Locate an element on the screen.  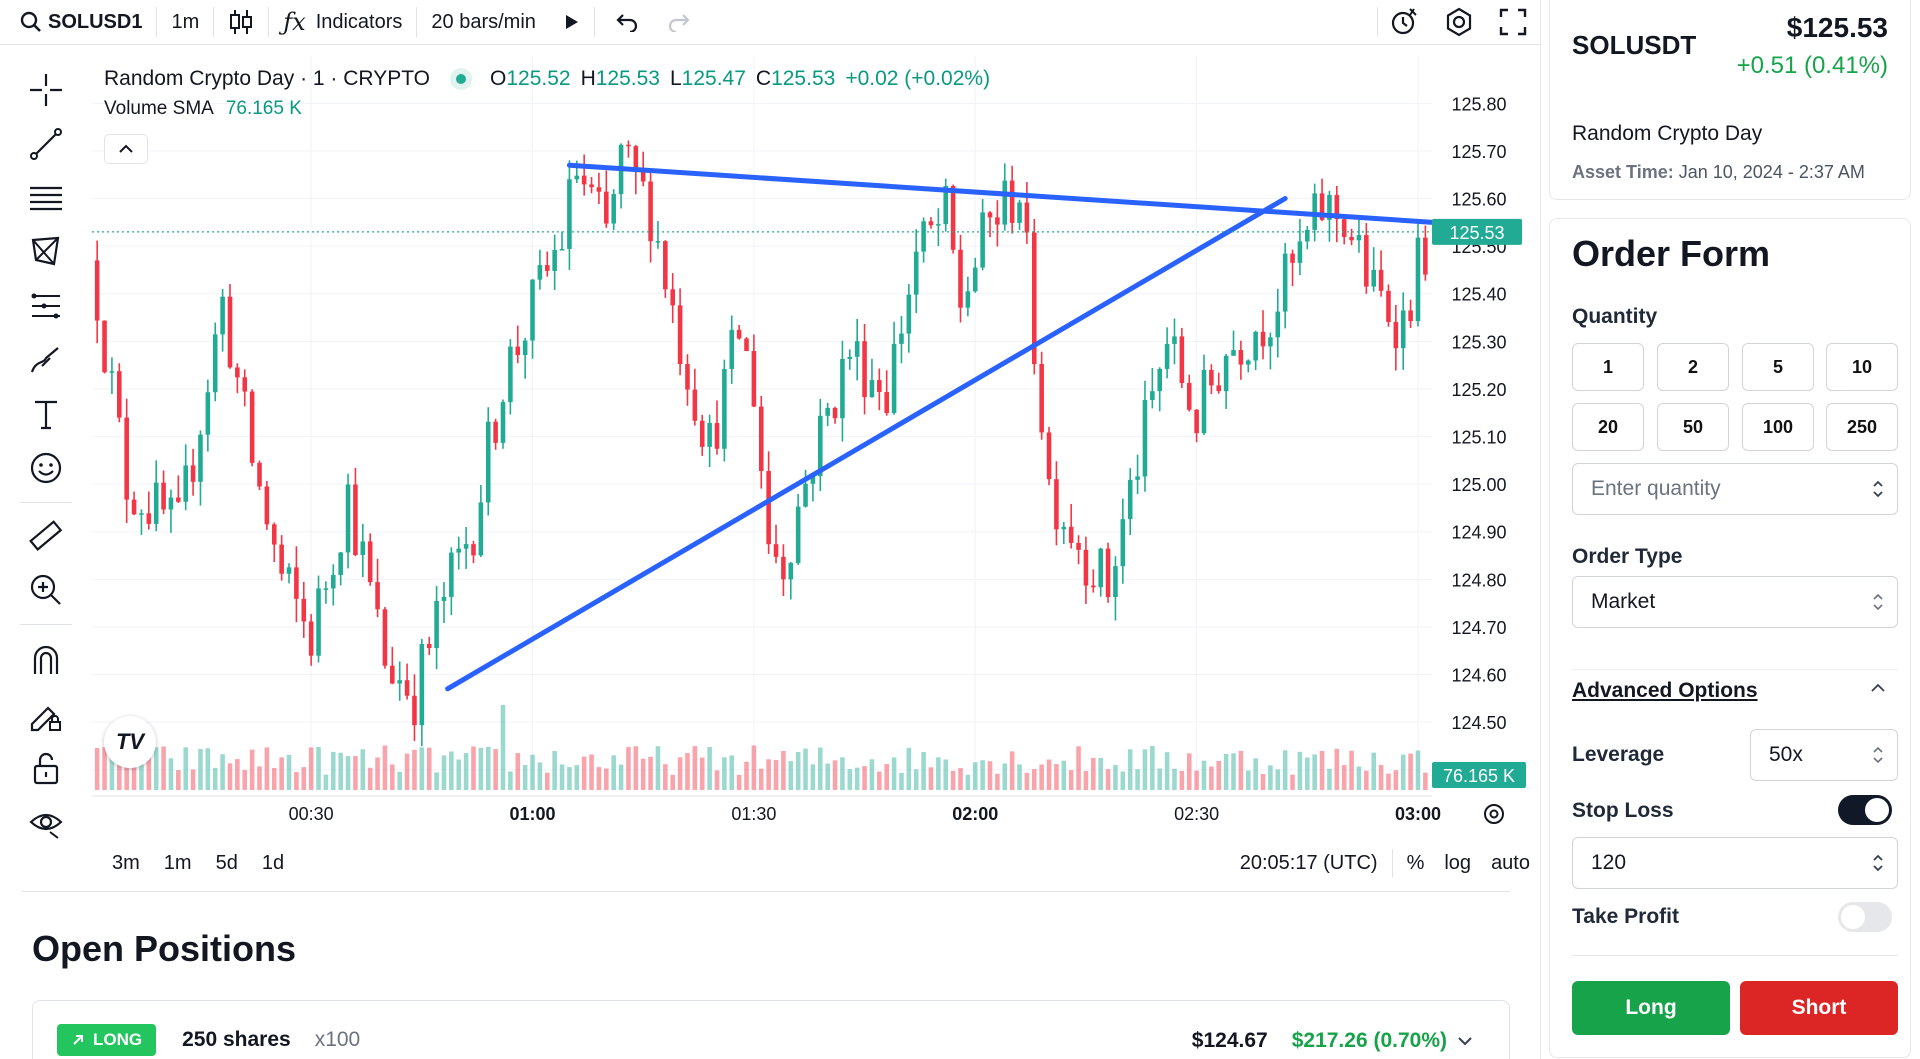
replay-speed-button: 20 bars/min is located at coordinates (483, 22).